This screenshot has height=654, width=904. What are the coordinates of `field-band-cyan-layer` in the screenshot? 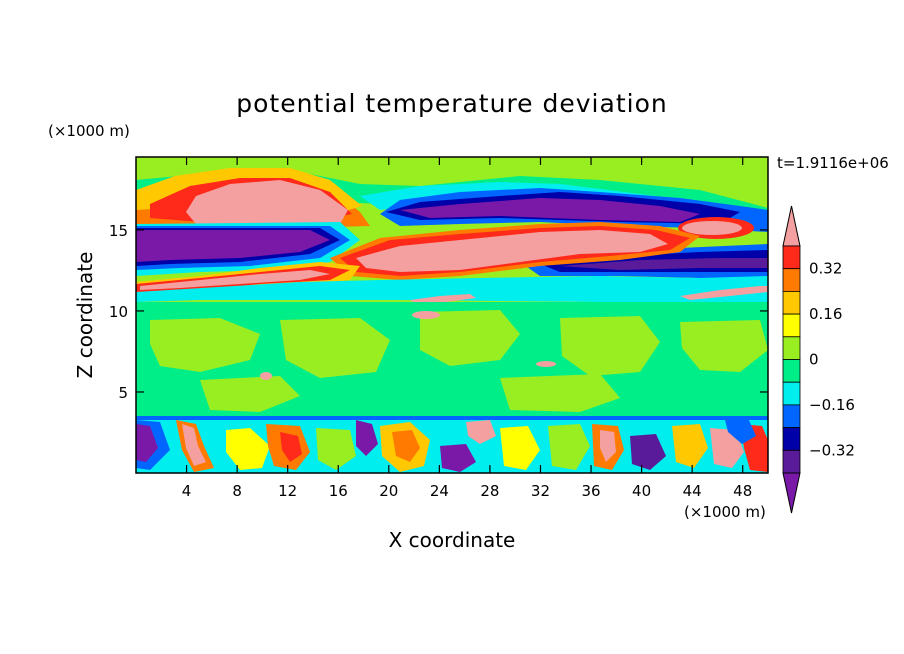 It's located at (452, 291).